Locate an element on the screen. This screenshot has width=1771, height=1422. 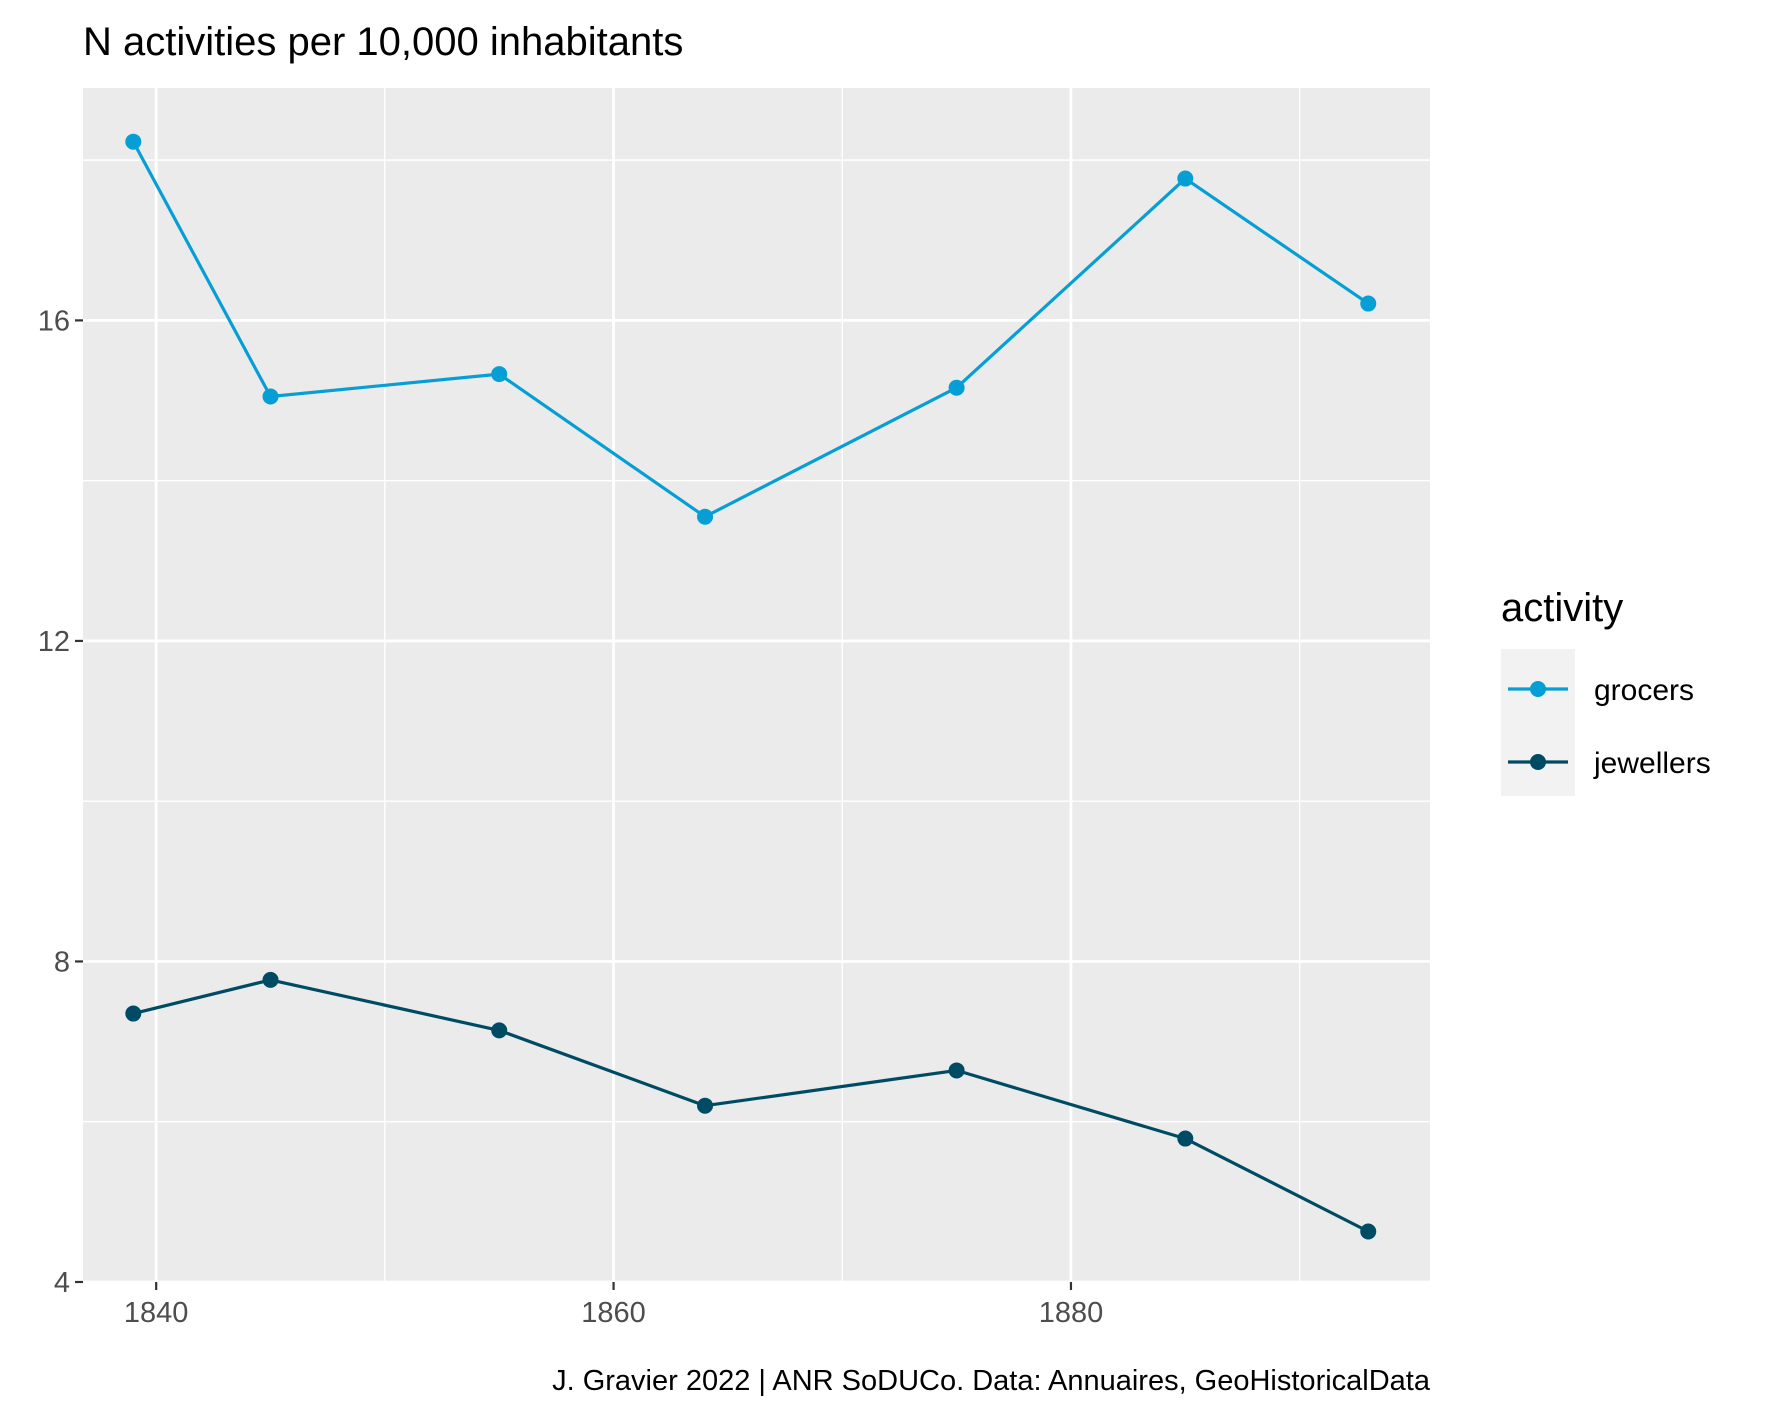
legend: activity grocers jewellers is located at coordinates (1606, 691).